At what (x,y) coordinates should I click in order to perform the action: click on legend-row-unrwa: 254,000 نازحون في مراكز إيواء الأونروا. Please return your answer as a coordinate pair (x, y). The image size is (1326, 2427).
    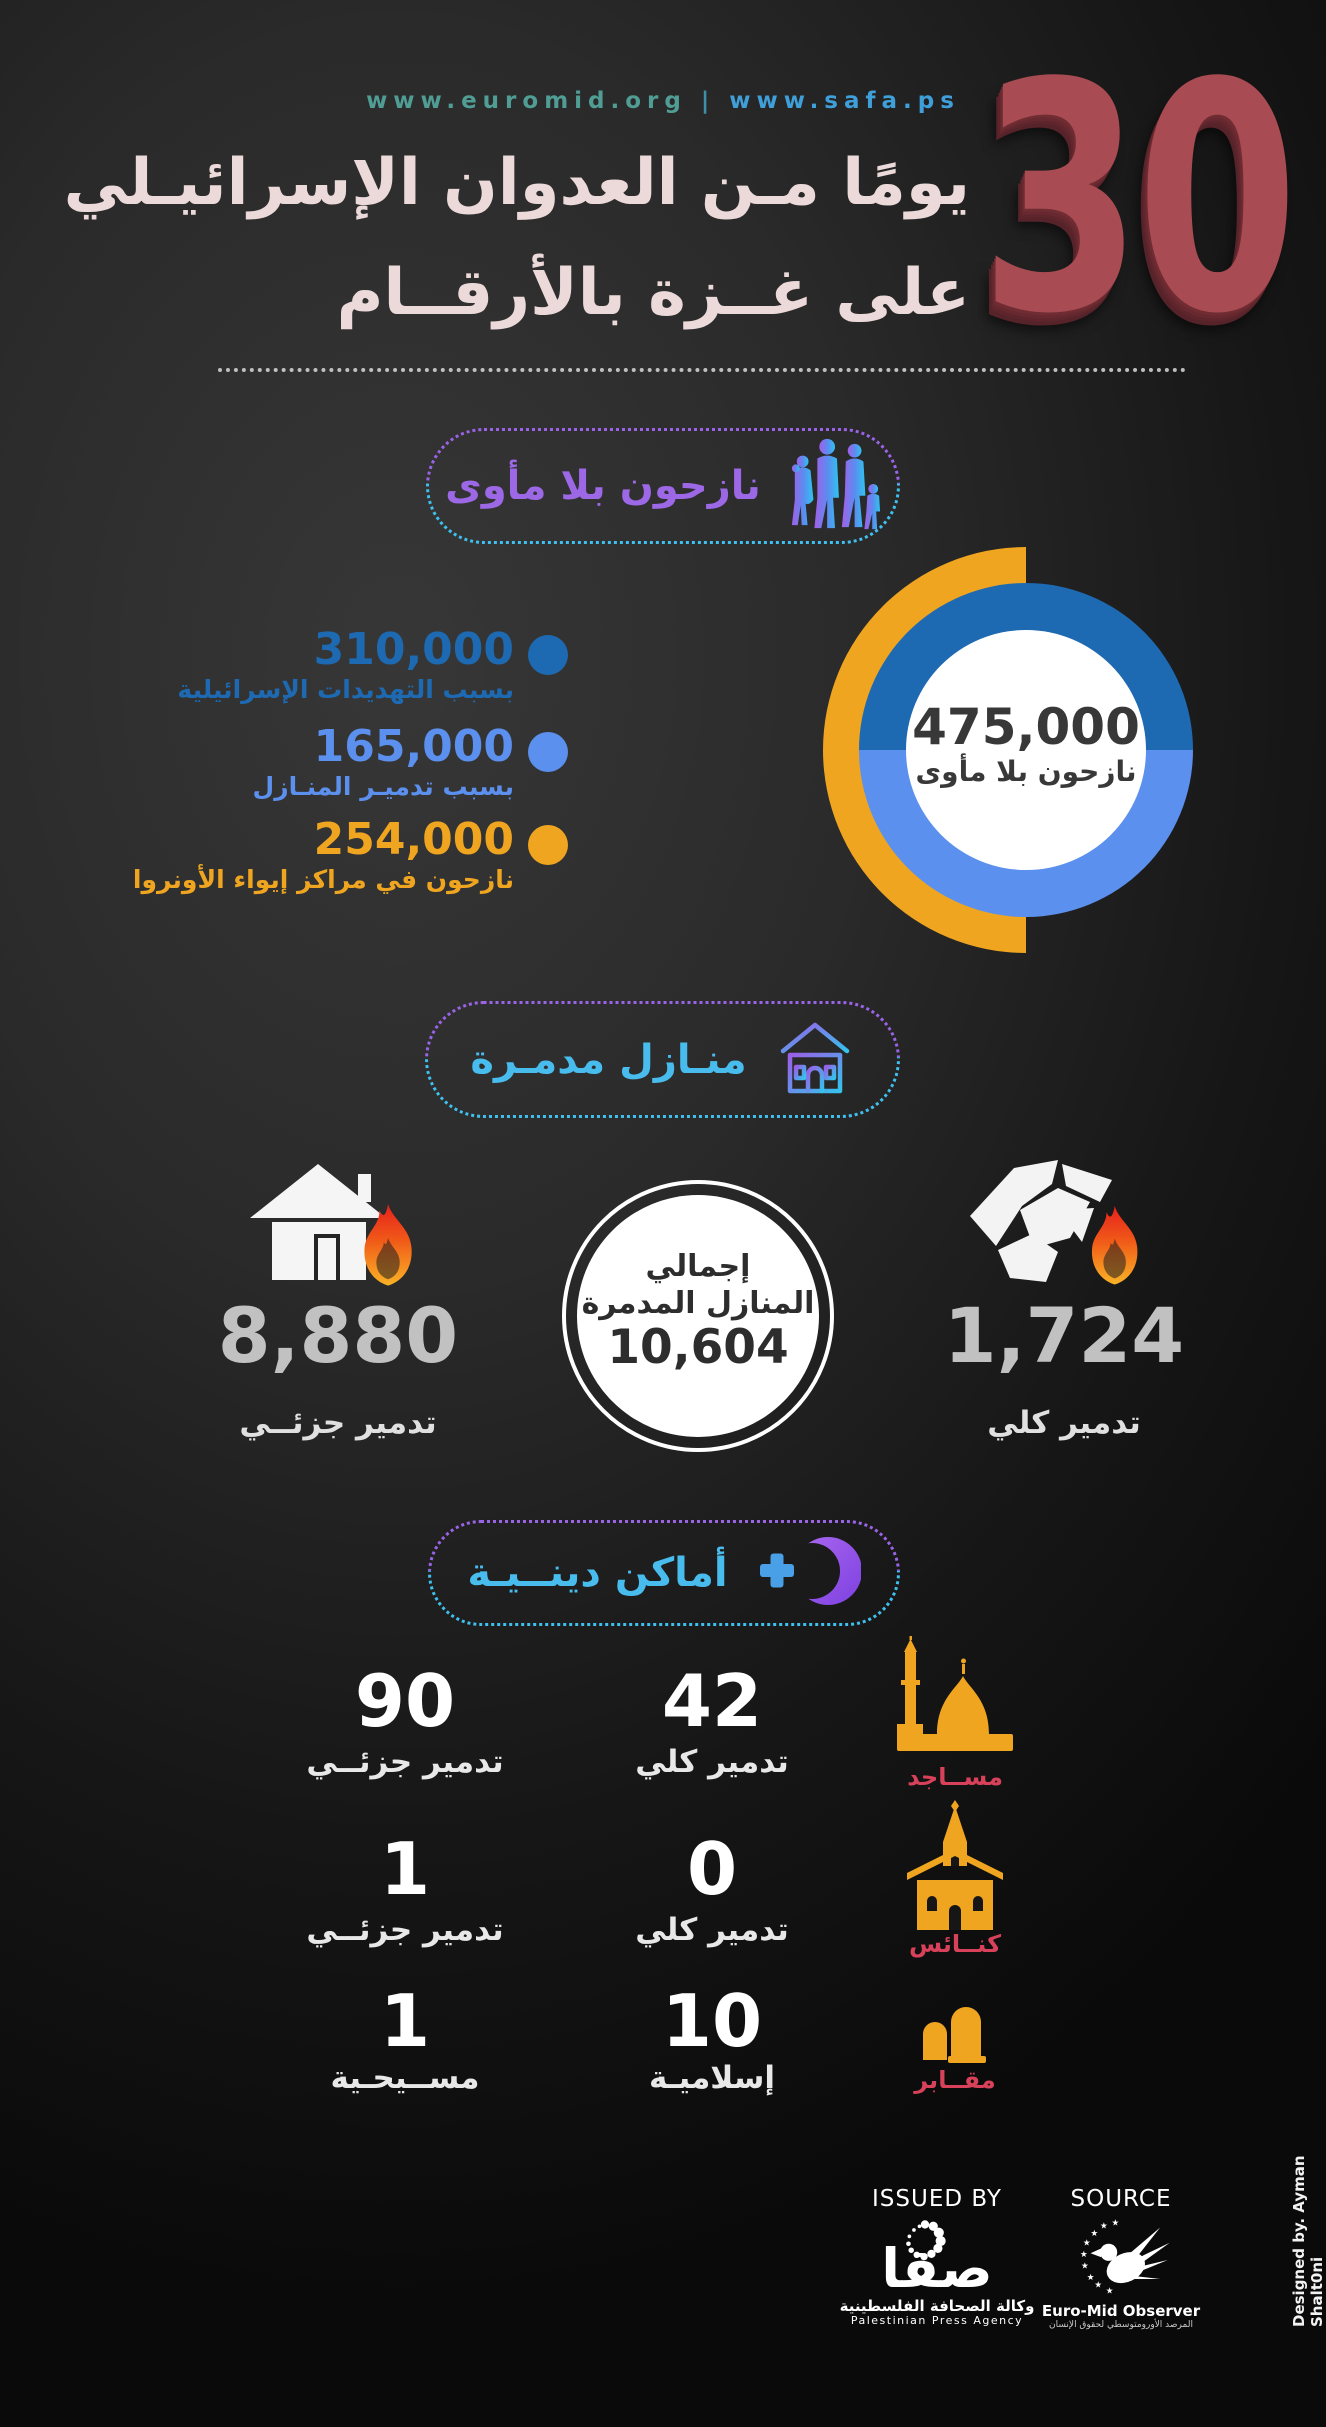
    Looking at the image, I should click on (350, 854).